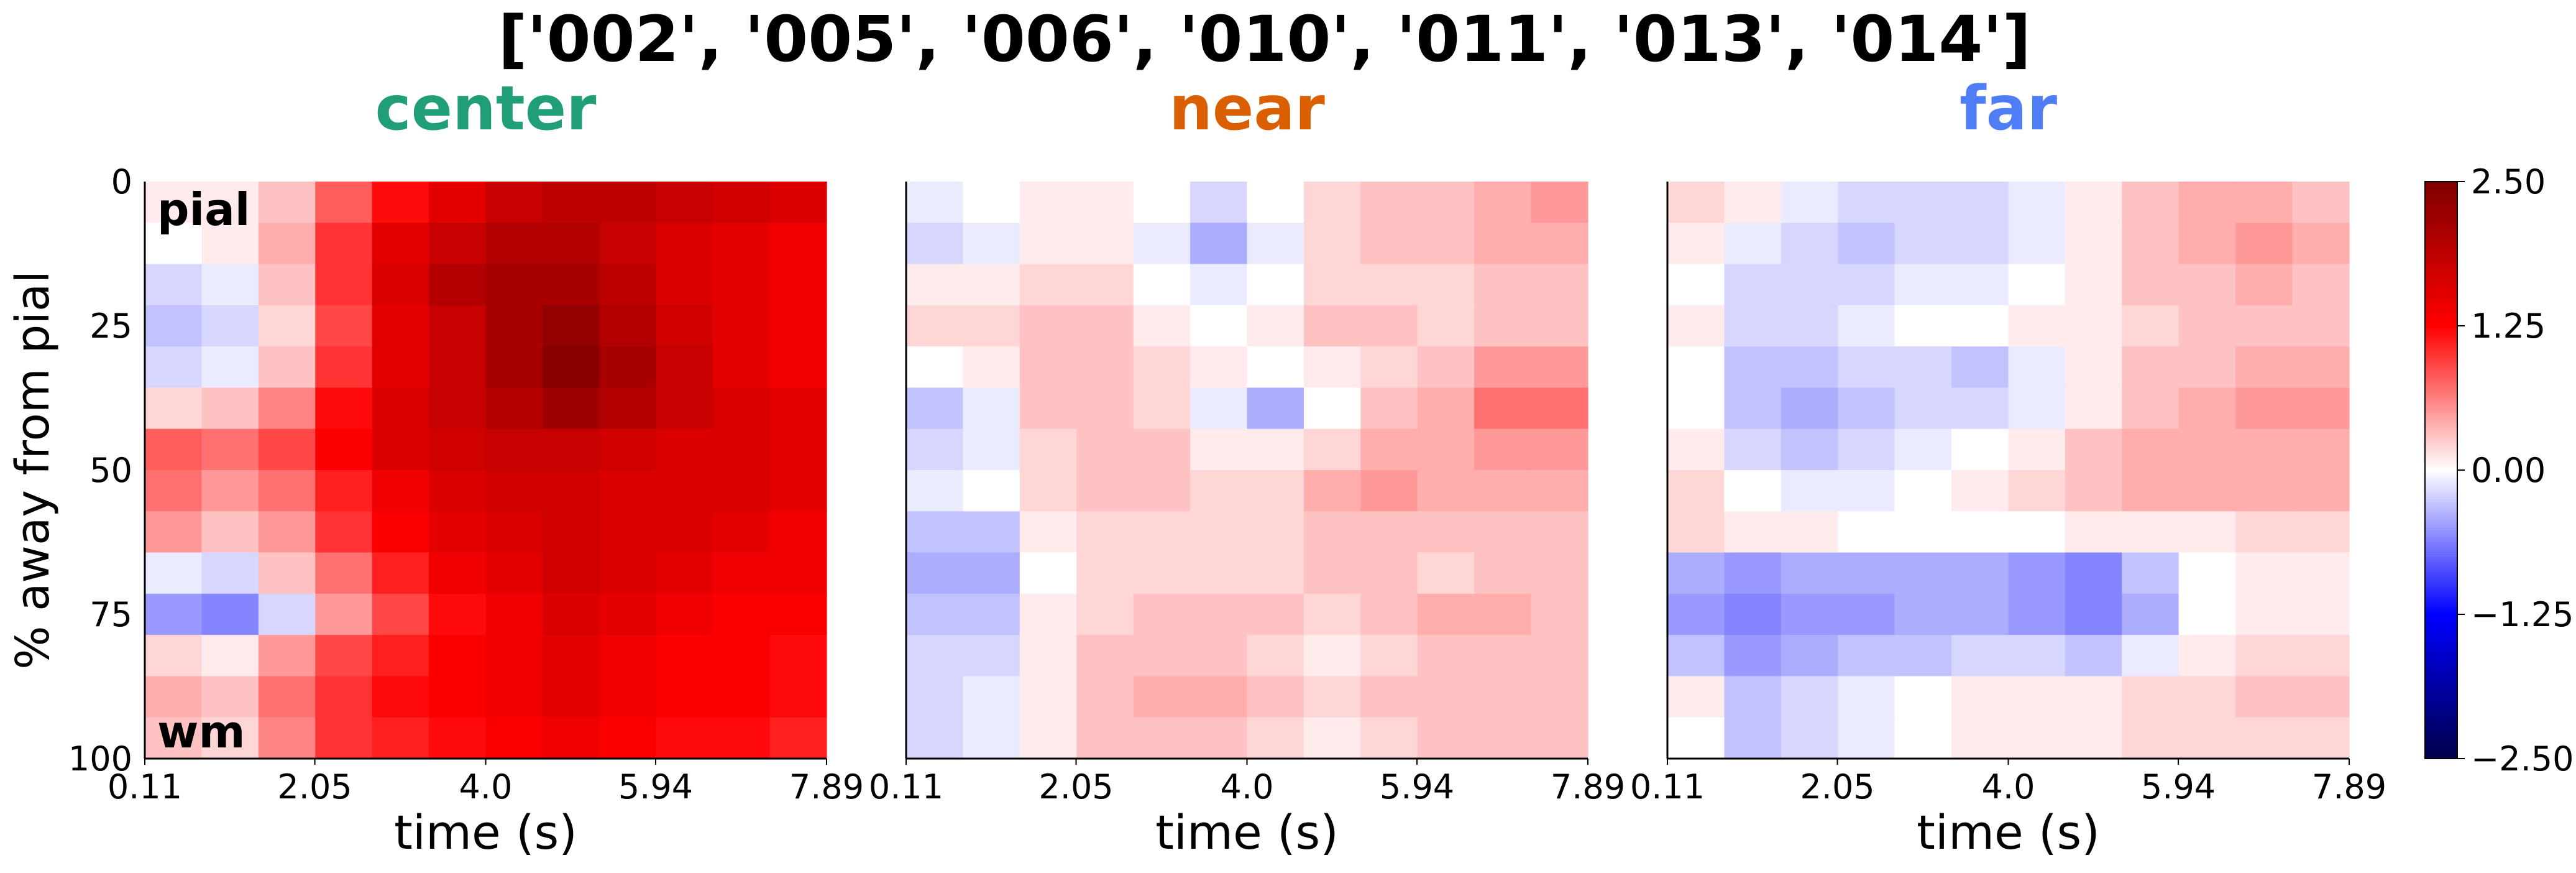  Describe the element at coordinates (33, 470) in the screenshot. I see `y-axis-label: % away from pial` at that location.